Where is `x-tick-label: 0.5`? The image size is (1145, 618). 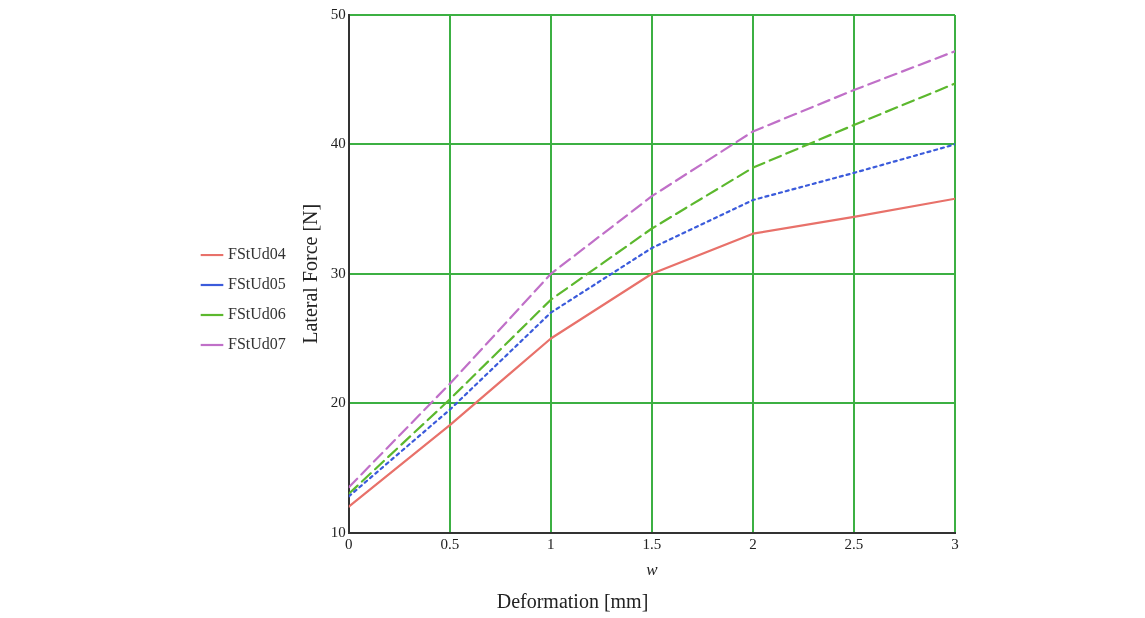
x-tick-label: 0.5 is located at coordinates (450, 543).